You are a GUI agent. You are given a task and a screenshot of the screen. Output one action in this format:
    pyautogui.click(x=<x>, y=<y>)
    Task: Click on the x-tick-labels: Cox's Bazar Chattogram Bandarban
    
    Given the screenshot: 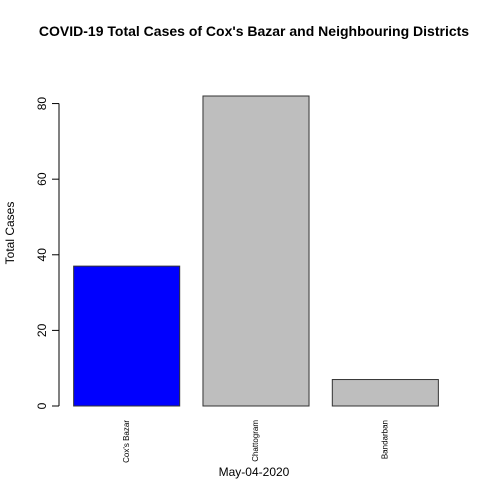 What is the action you would take?
    pyautogui.click(x=256, y=441)
    